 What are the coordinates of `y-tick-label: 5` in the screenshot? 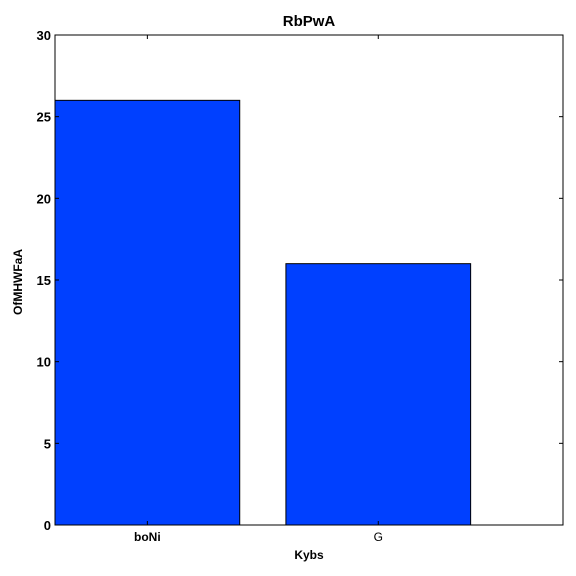 It's located at (47, 443).